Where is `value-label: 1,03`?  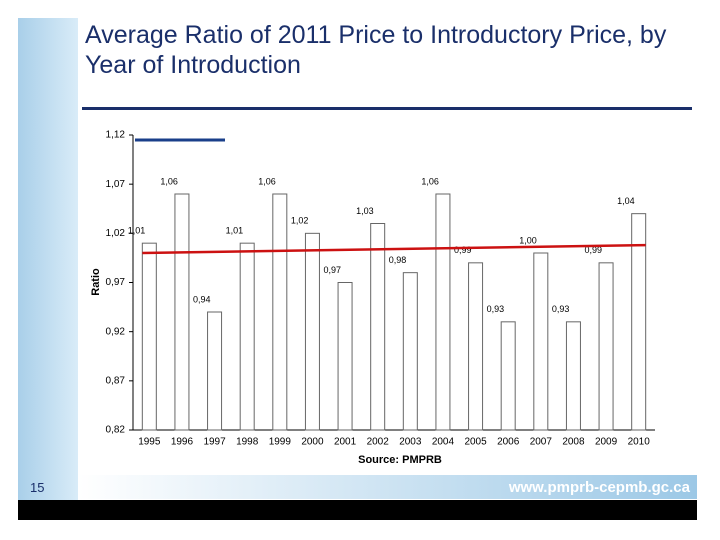
value-label: 1,03 is located at coordinates (365, 211).